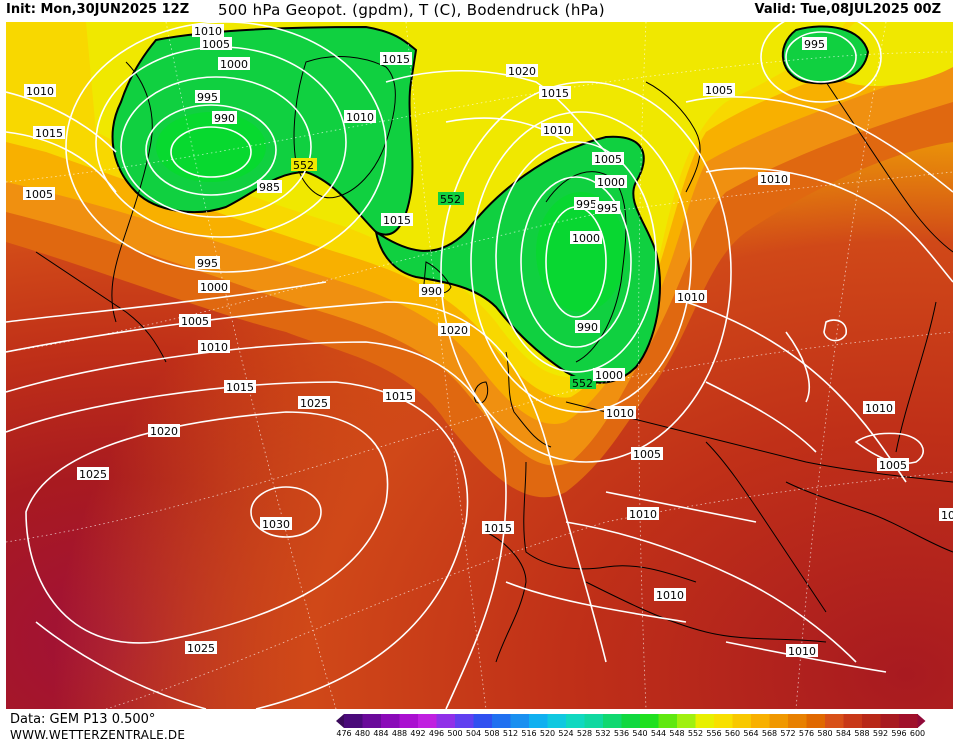  What do you see at coordinates (788, 733) in the screenshot?
I see `legend-tick-label: 572` at bounding box center [788, 733].